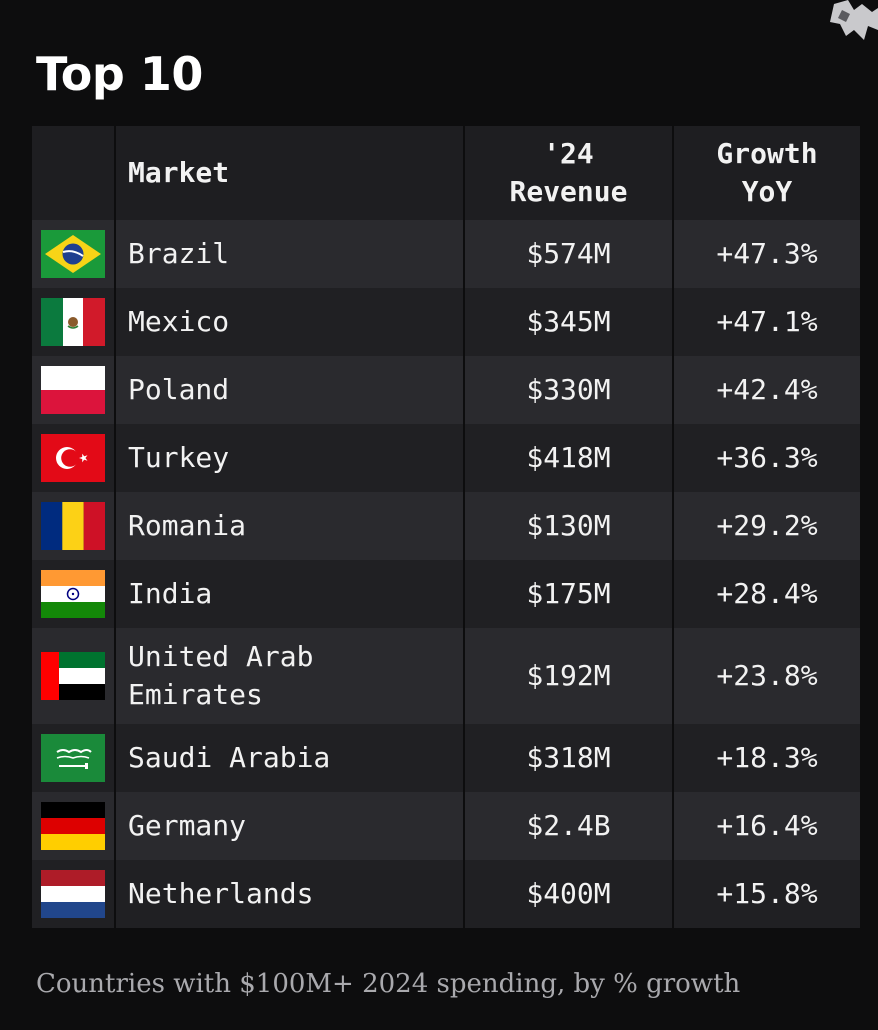 This screenshot has height=1030, width=878. Describe the element at coordinates (290, 458) in the screenshot. I see `market-cell: Turkey` at that location.